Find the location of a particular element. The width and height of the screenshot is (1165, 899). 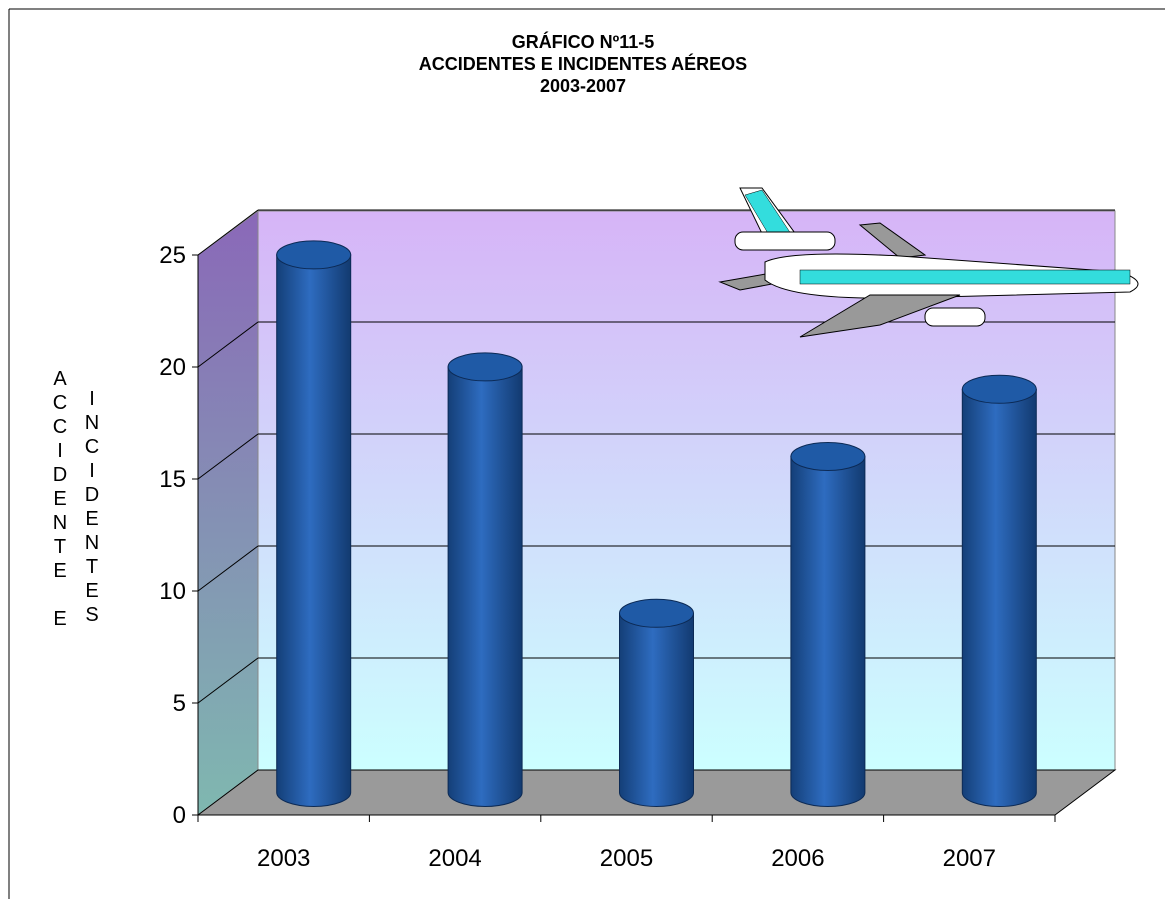

y-tick-label: 15 is located at coordinates (172, 479).